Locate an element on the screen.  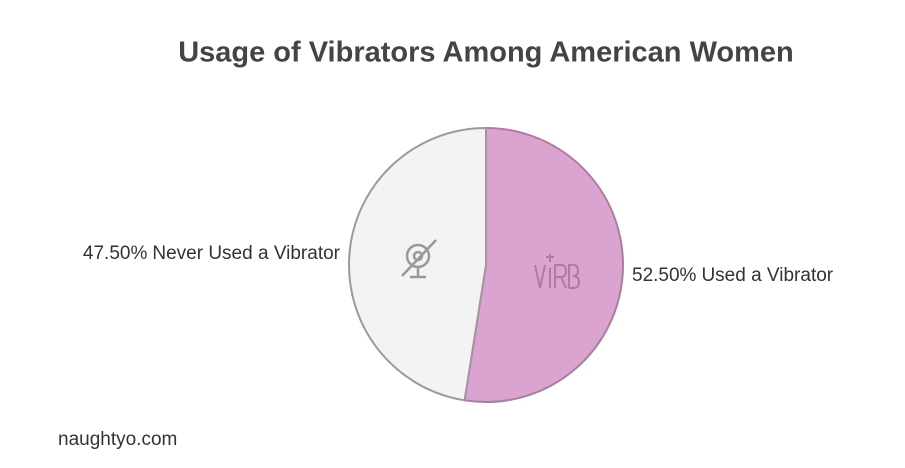
chart-title: Usage of Vibrators Among American Women is located at coordinates (486, 53).